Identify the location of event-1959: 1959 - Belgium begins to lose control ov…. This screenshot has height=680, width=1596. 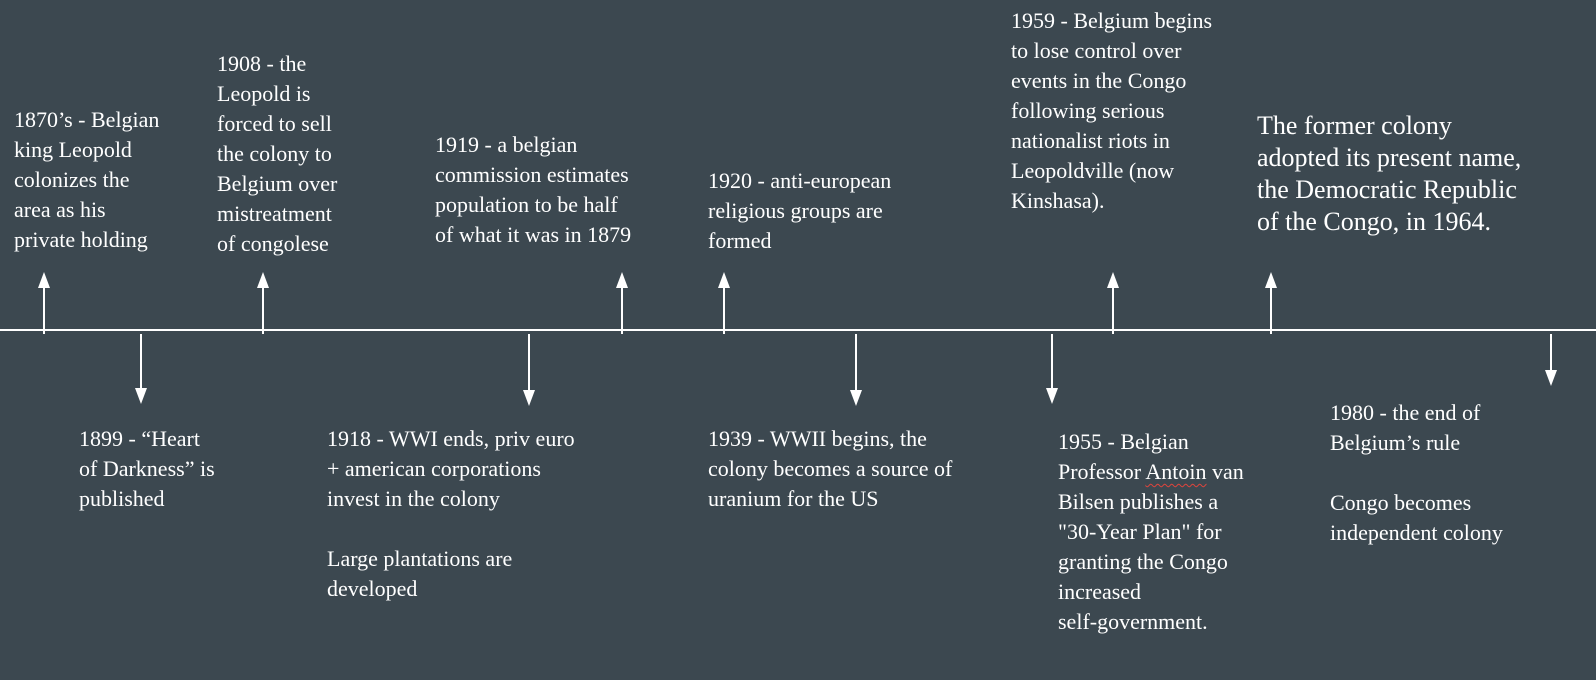
(1112, 110).